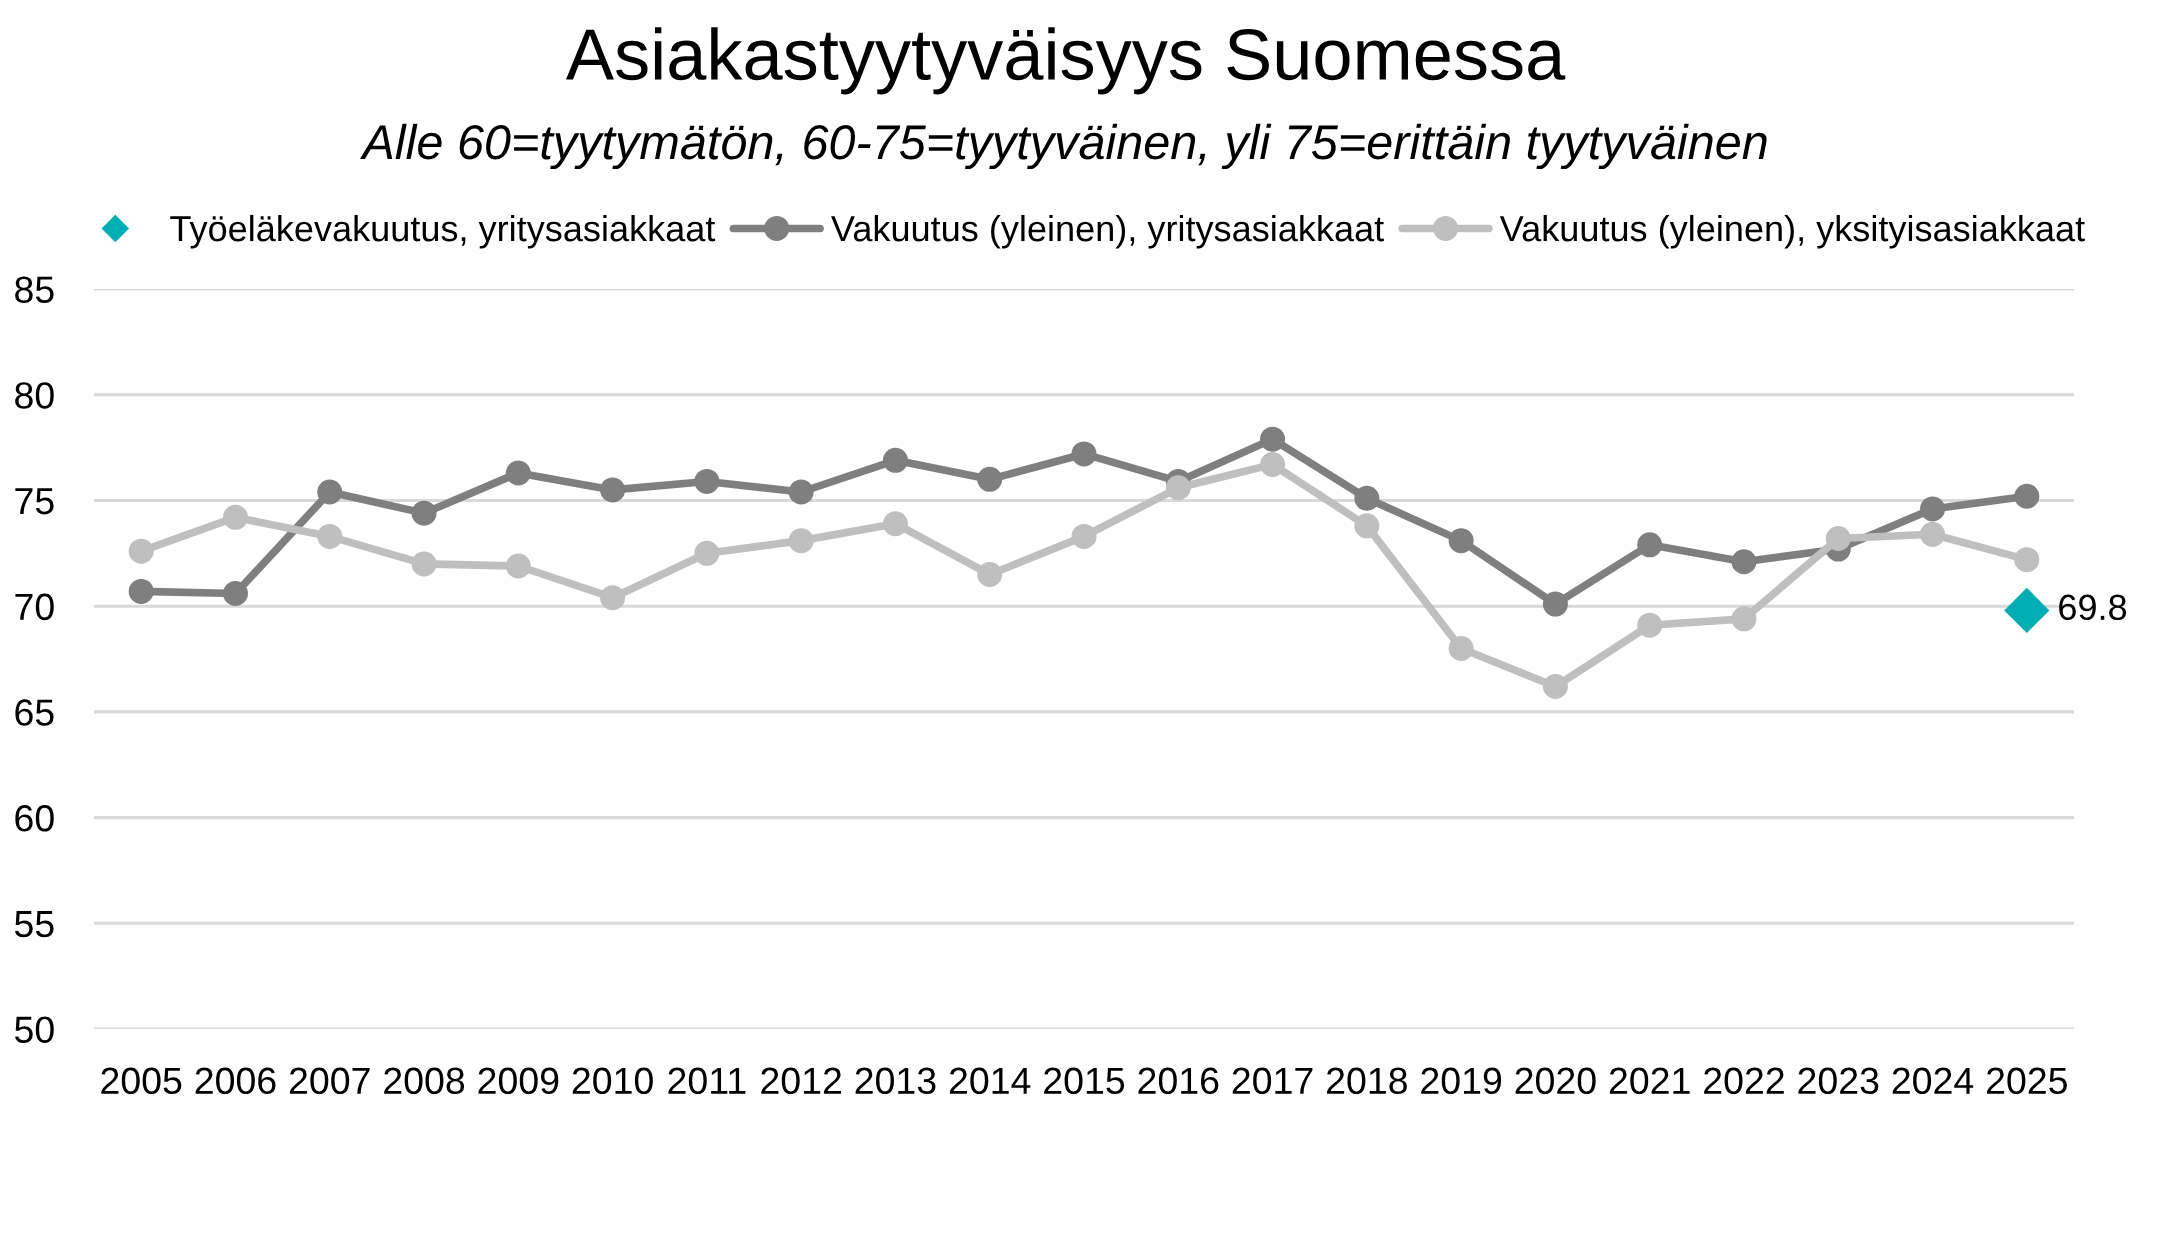  What do you see at coordinates (2093, 607) in the screenshot?
I see `data-label: 69.8` at bounding box center [2093, 607].